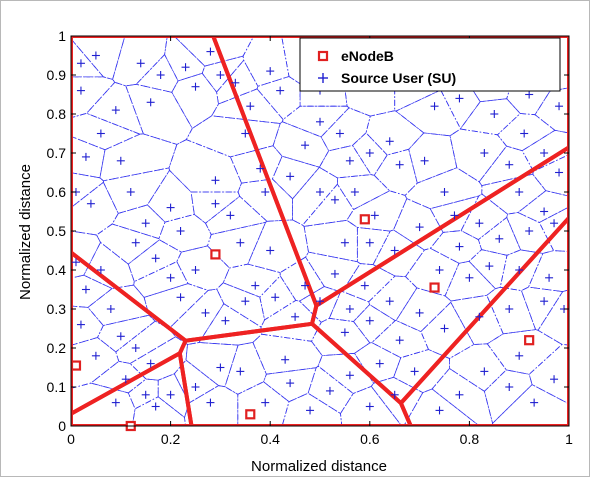  Describe the element at coordinates (57, 309) in the screenshot. I see `y-tick-label: 0.3` at that location.